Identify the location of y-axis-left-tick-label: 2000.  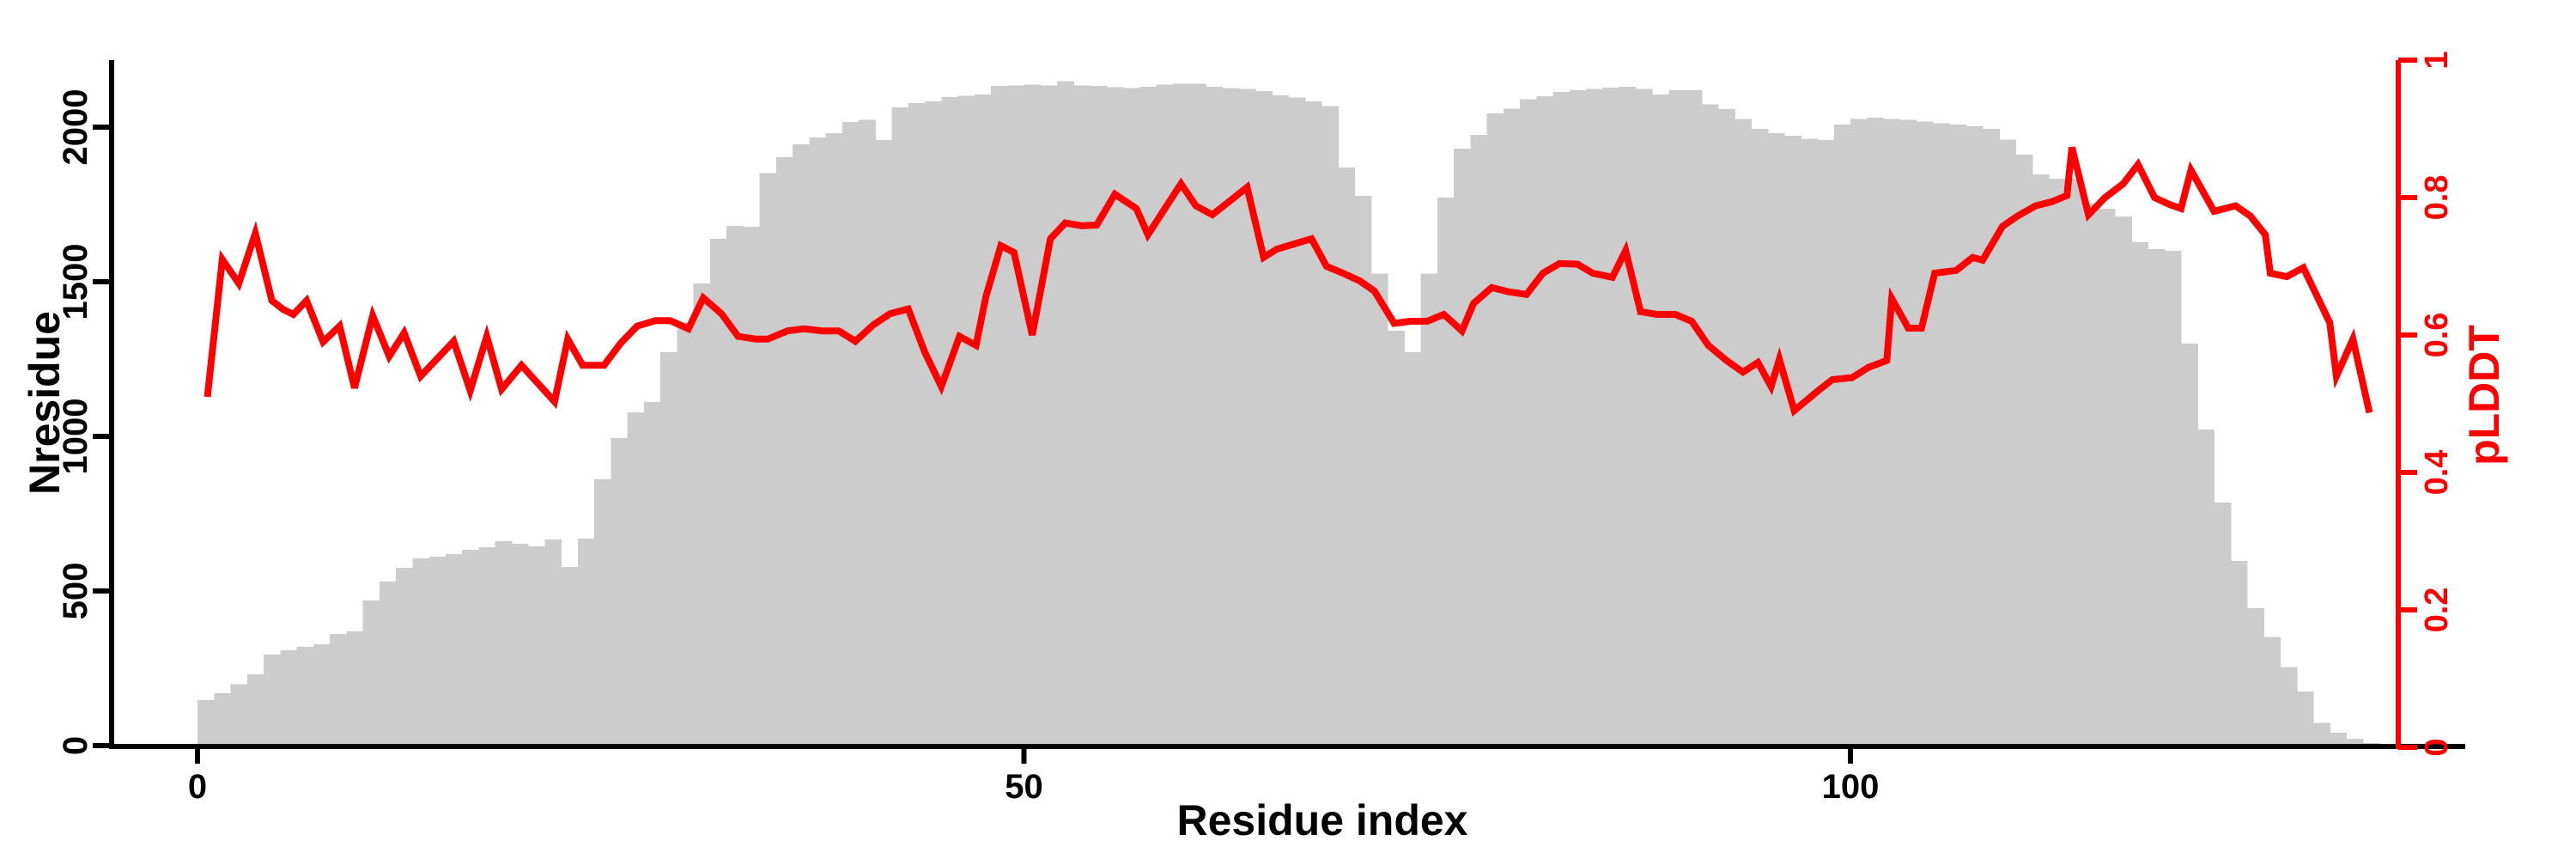
(75, 128).